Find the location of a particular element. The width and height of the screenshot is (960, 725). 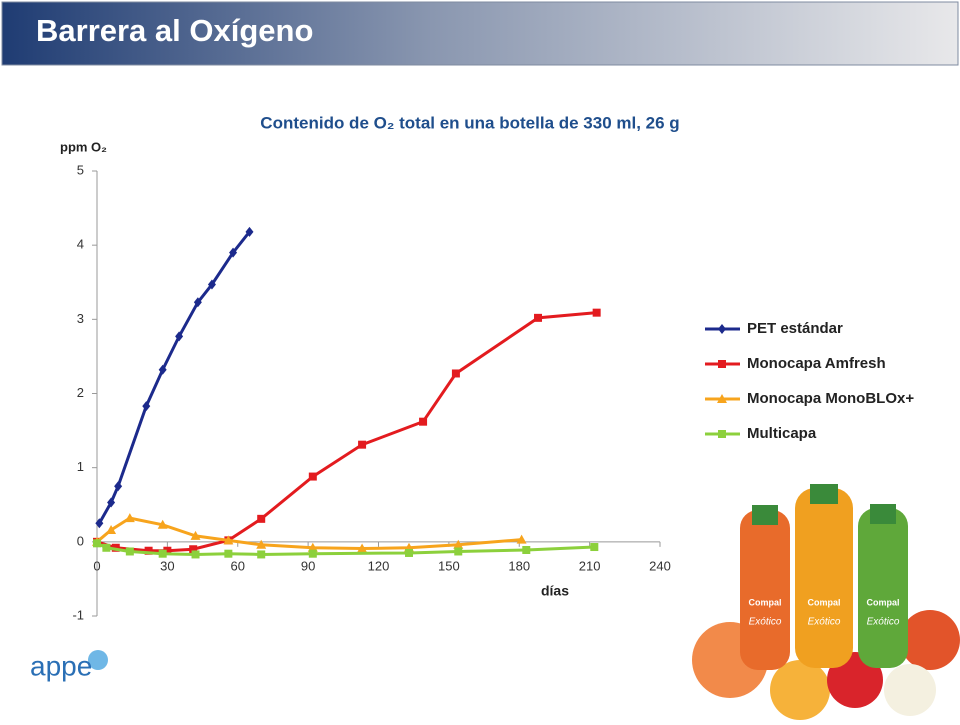

y-tick-label: 2 is located at coordinates (80, 392).